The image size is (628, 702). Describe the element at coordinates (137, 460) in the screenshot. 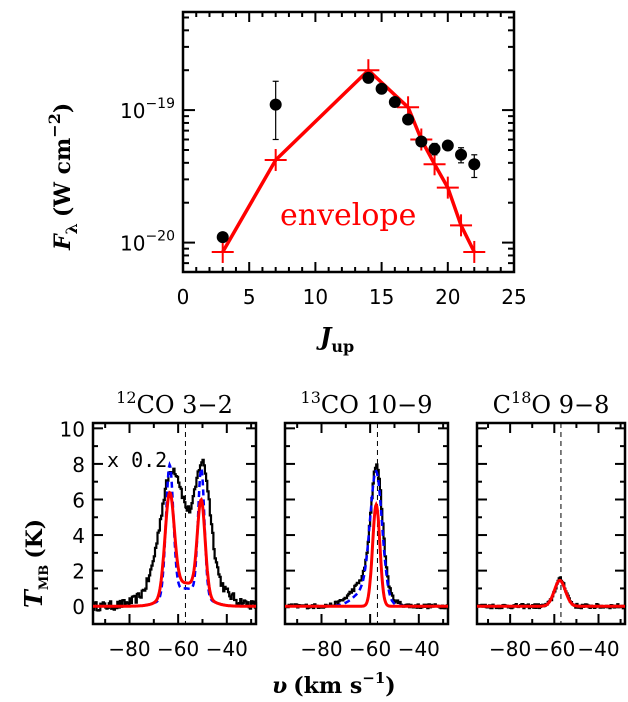

I see `scale-annotation: x 0.2` at that location.